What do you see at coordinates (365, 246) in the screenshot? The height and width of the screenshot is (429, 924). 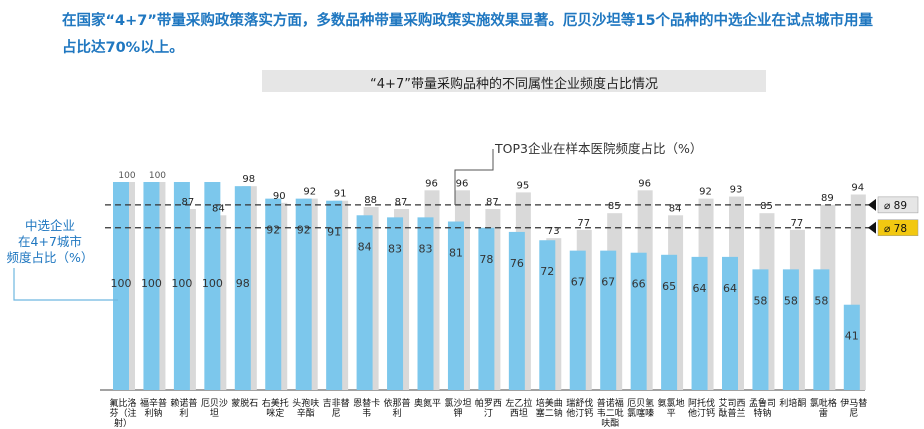 I see `share-value-label: 84` at bounding box center [365, 246].